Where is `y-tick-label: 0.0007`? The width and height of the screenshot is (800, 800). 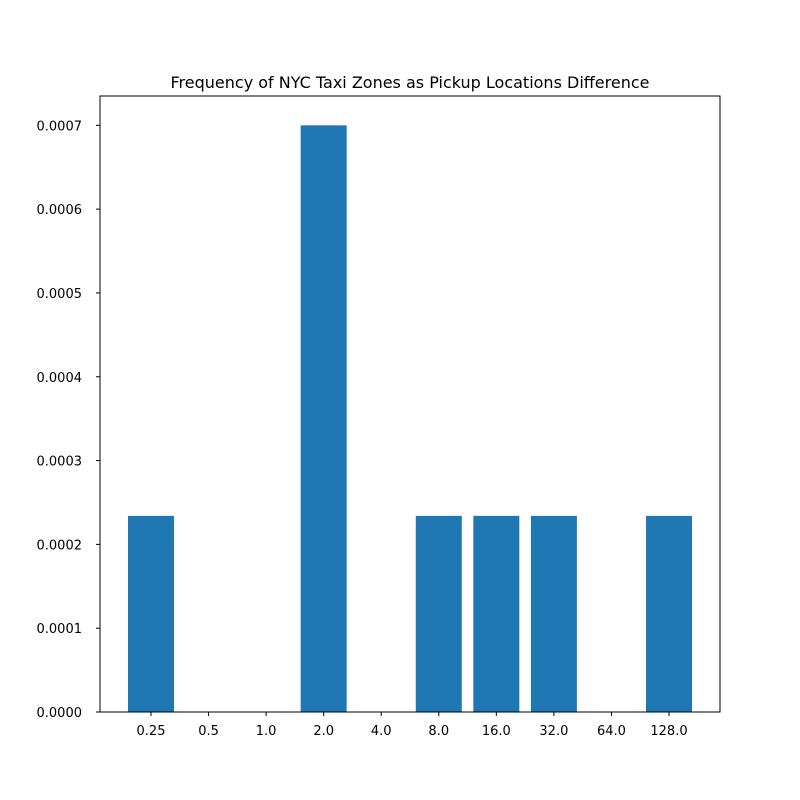
y-tick-label: 0.0007 is located at coordinates (60, 126).